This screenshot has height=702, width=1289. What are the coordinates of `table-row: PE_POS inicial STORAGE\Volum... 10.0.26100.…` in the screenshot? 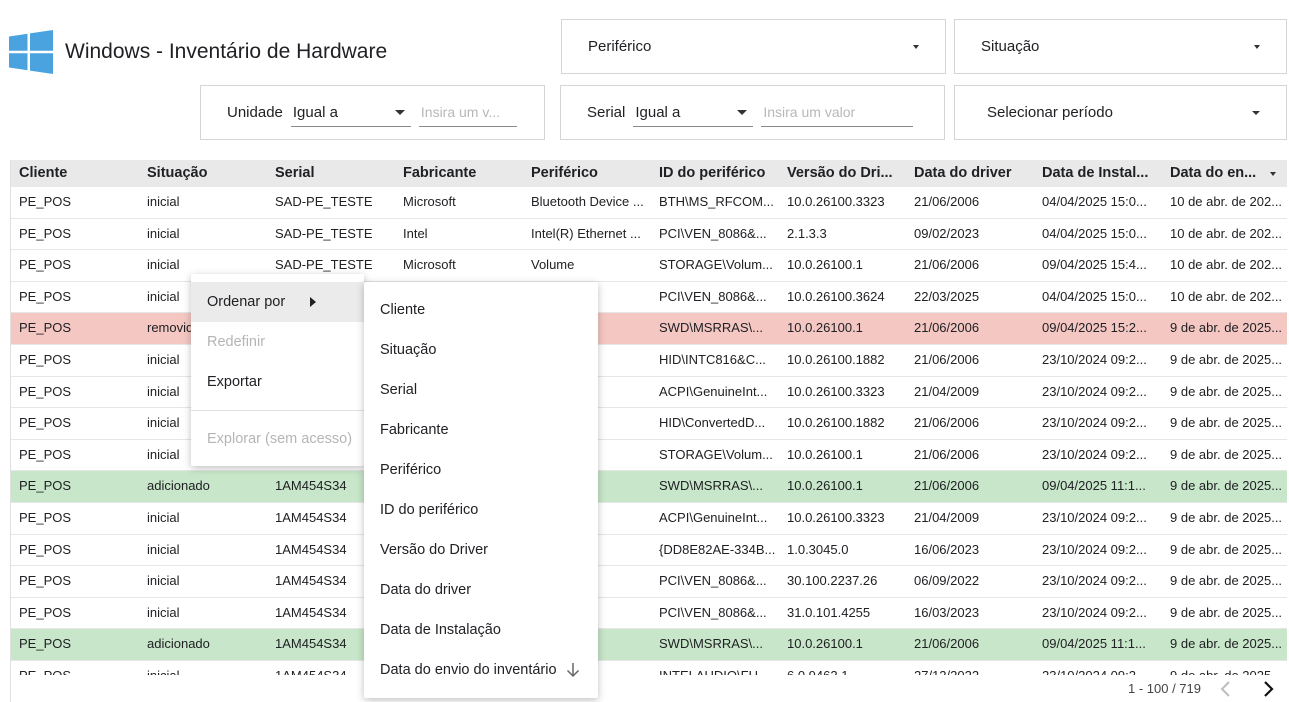 It's located at (649, 456).